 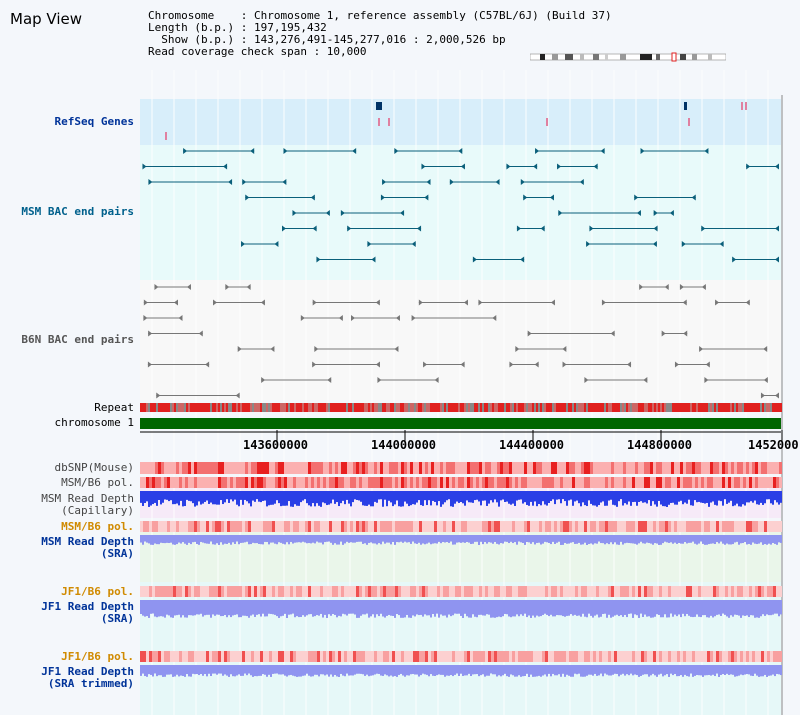 I want to click on chromosome-ideogram, so click(x=628, y=57).